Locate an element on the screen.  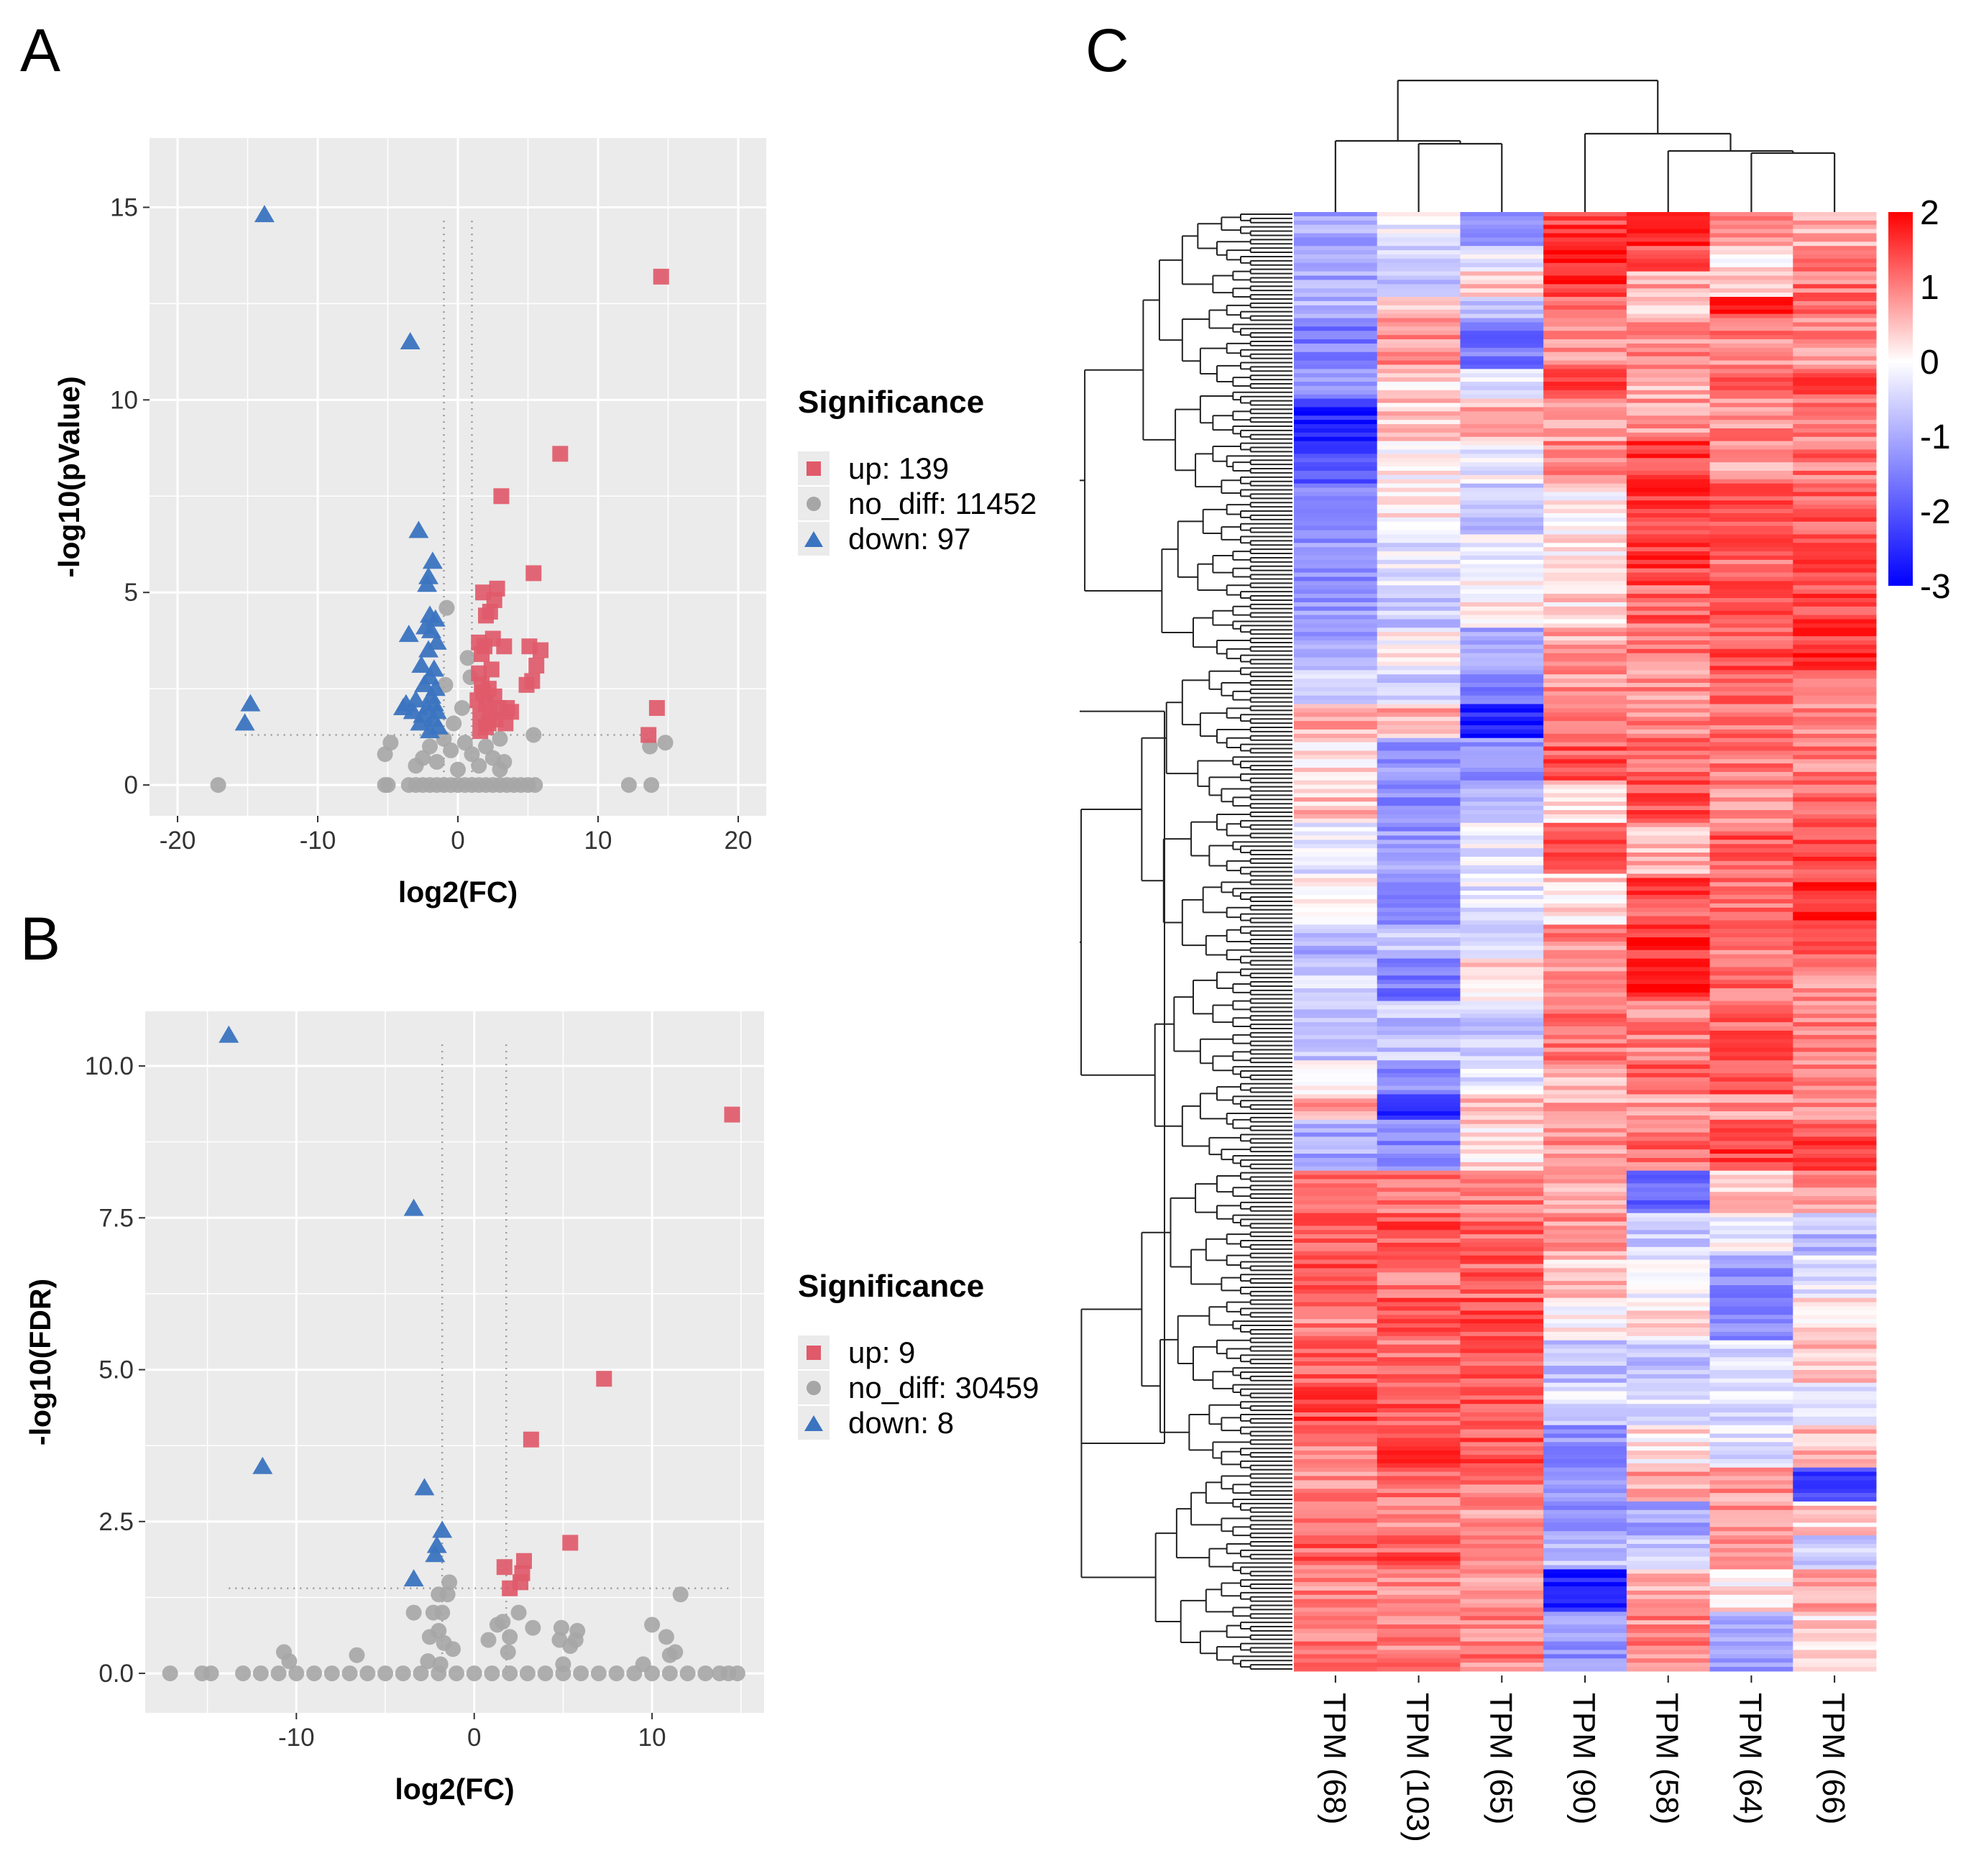
data-points is located at coordinates (442, 499).